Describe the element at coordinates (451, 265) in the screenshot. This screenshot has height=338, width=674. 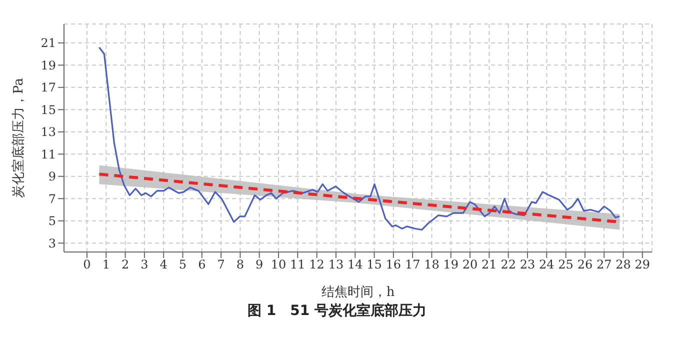
I see `x-tick-label: 19` at that location.